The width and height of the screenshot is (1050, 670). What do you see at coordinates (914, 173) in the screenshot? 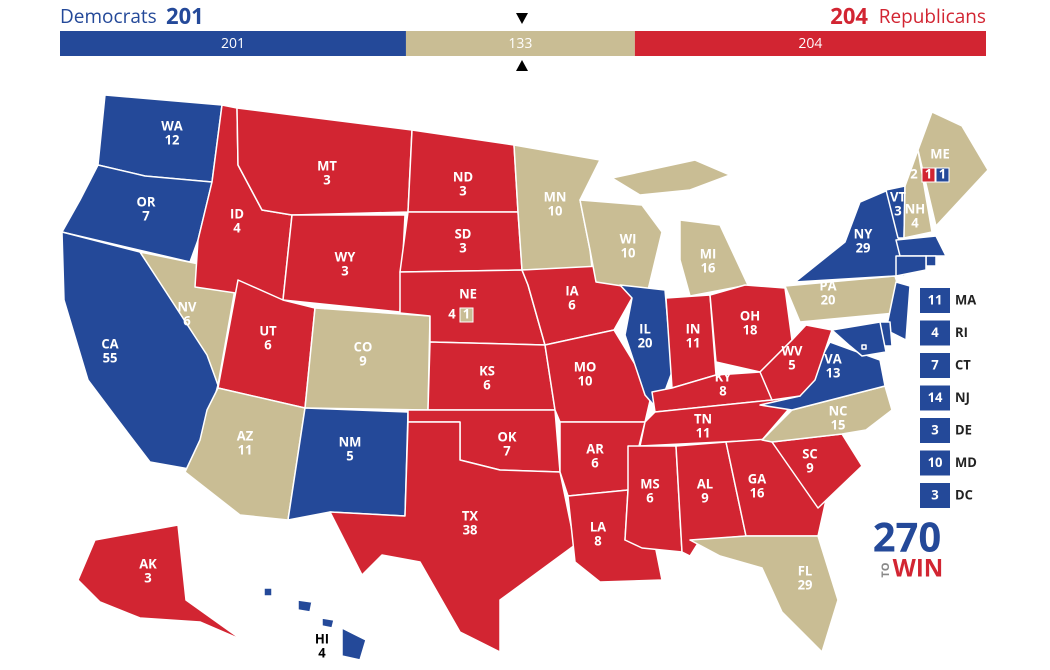
I see `state-votes: 2` at bounding box center [914, 173].